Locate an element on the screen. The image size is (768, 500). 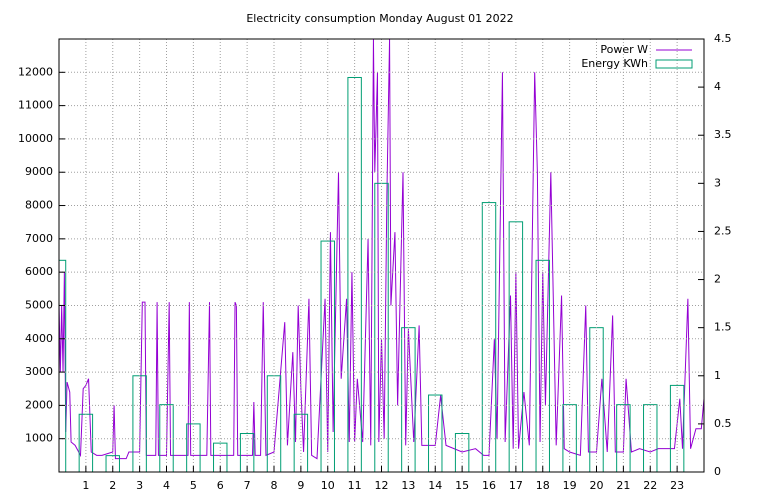
x-tick-label: 8 is located at coordinates (274, 485).